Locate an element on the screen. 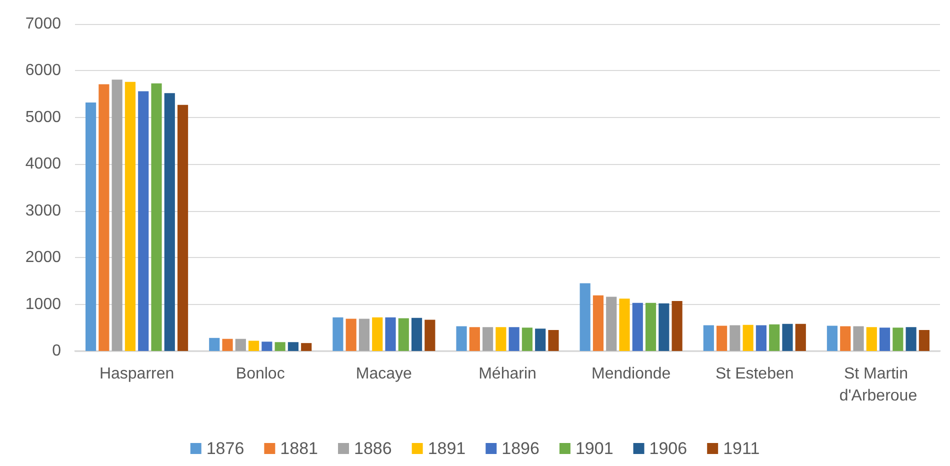 This screenshot has height=466, width=950. y-tick-label: 6000 is located at coordinates (43, 71).